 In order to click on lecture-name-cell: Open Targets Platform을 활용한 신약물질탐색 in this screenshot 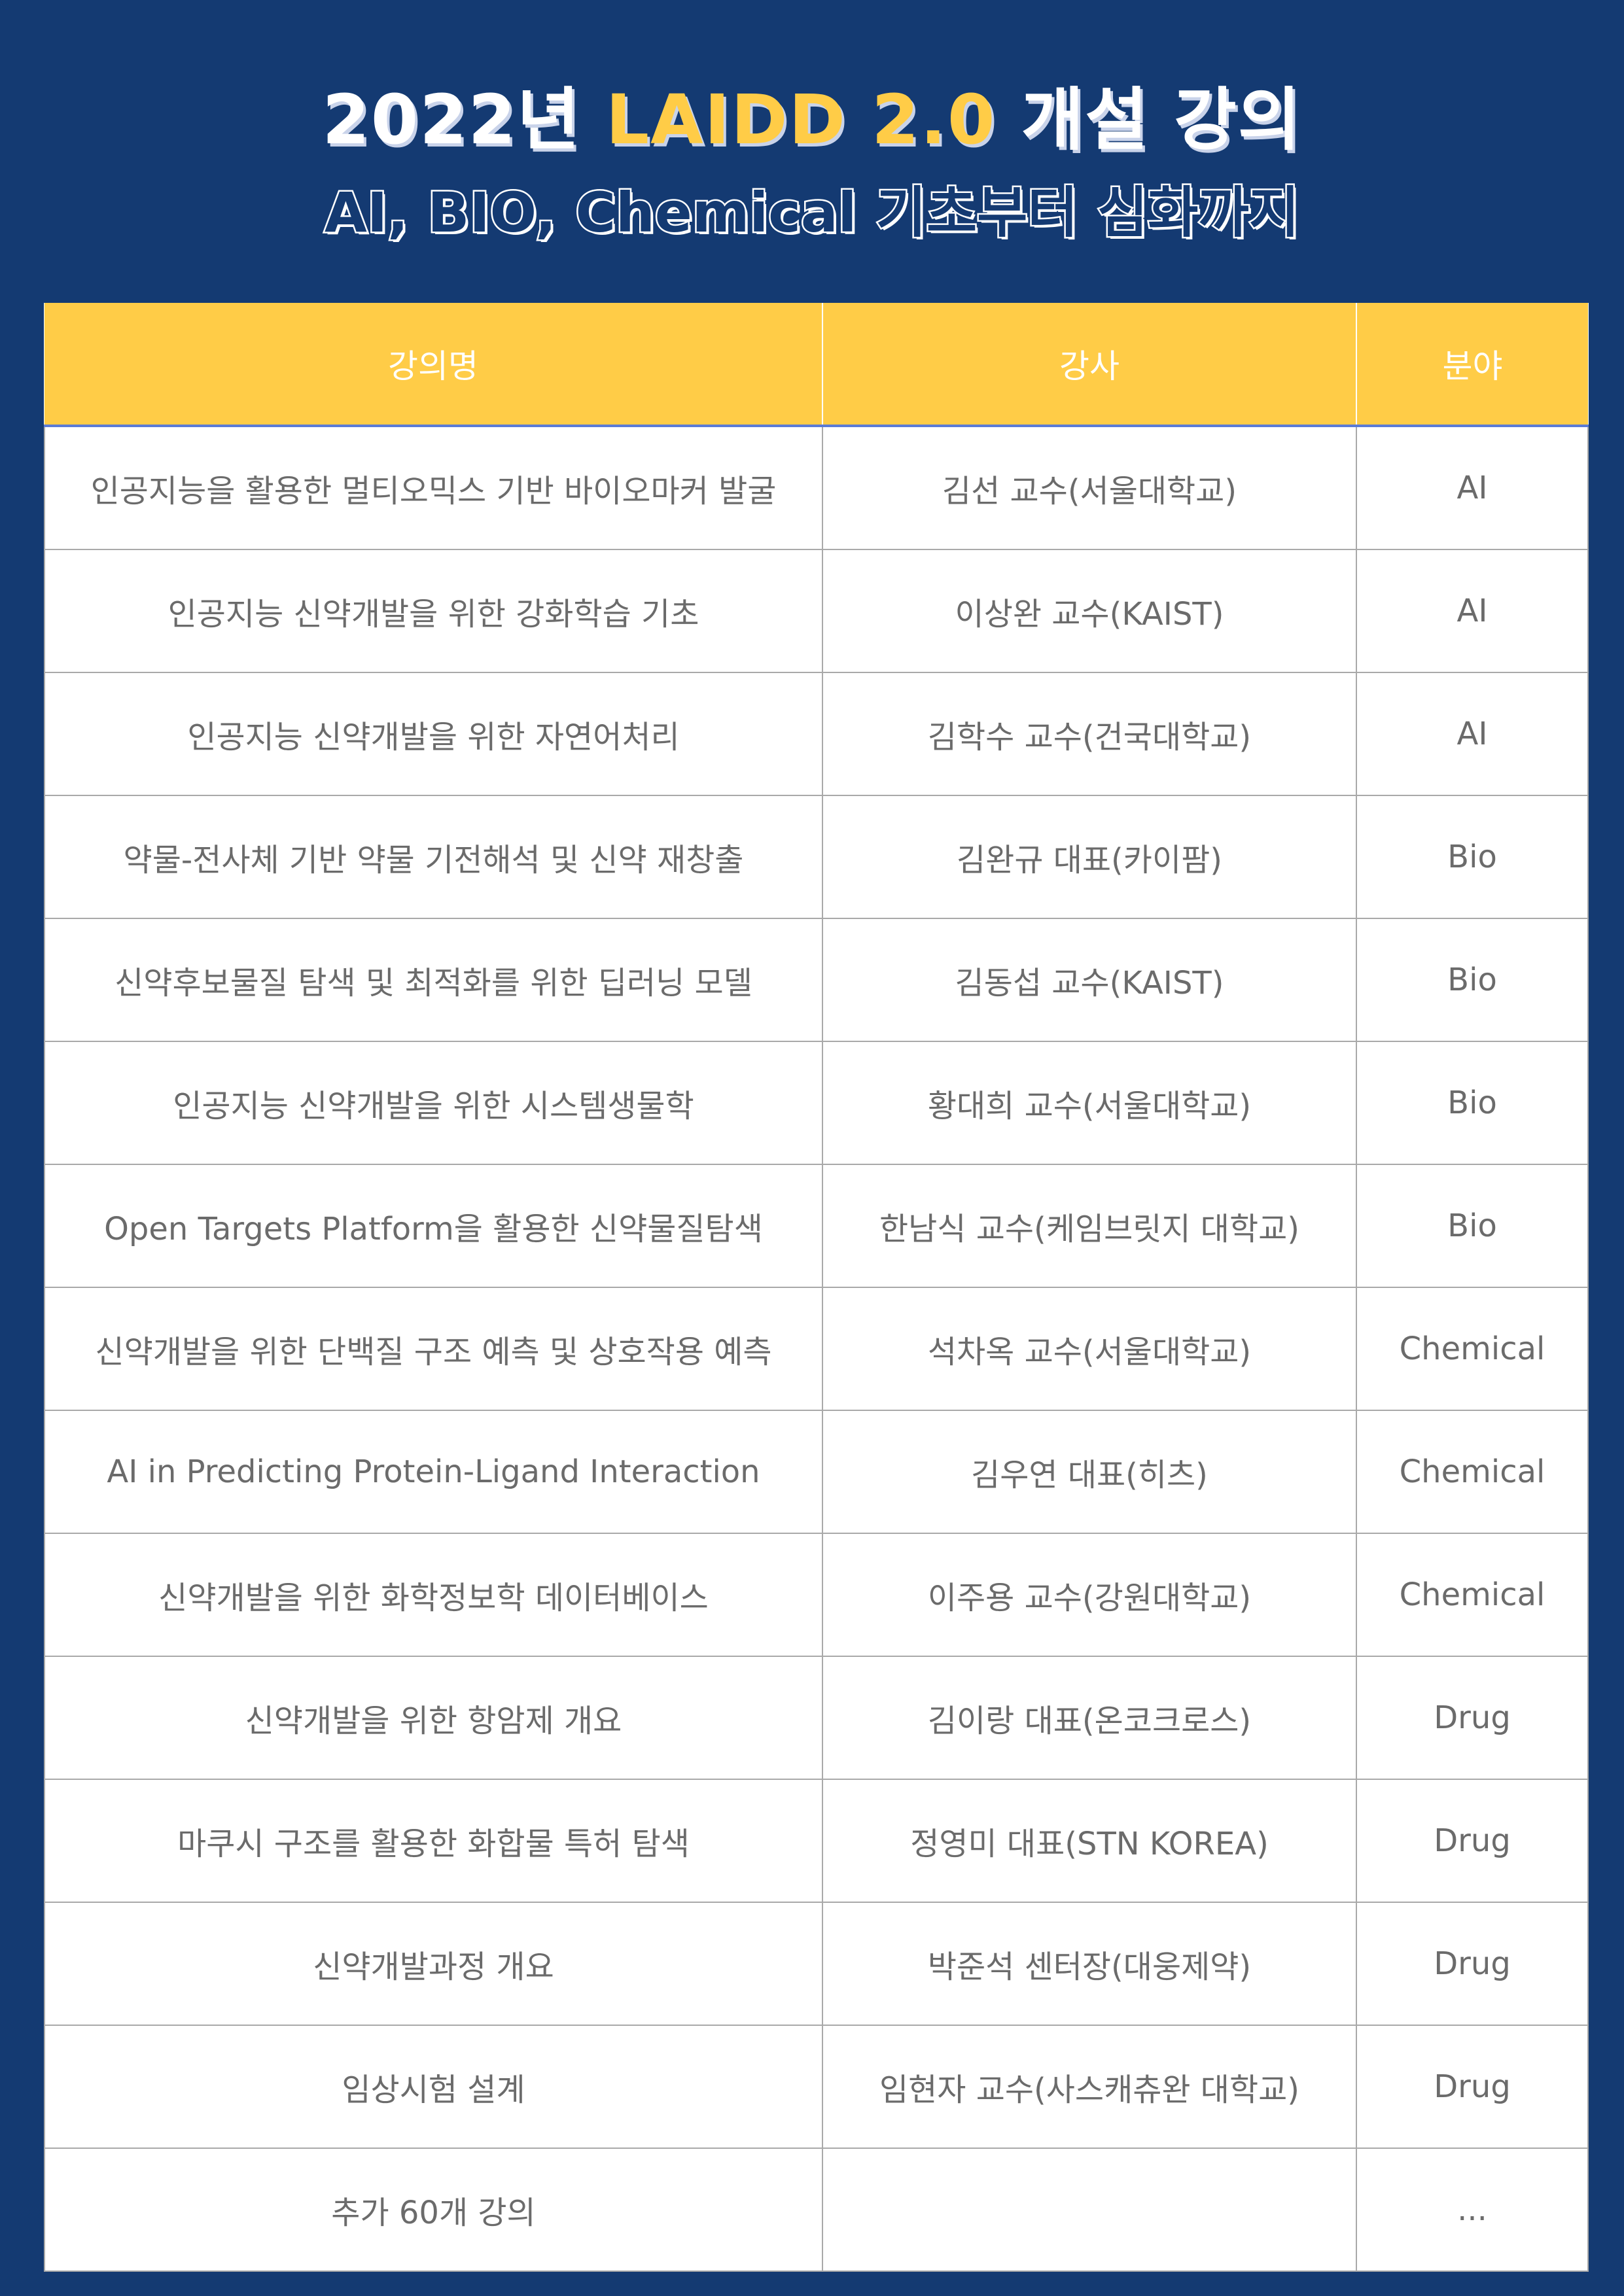, I will do `click(433, 1226)`.